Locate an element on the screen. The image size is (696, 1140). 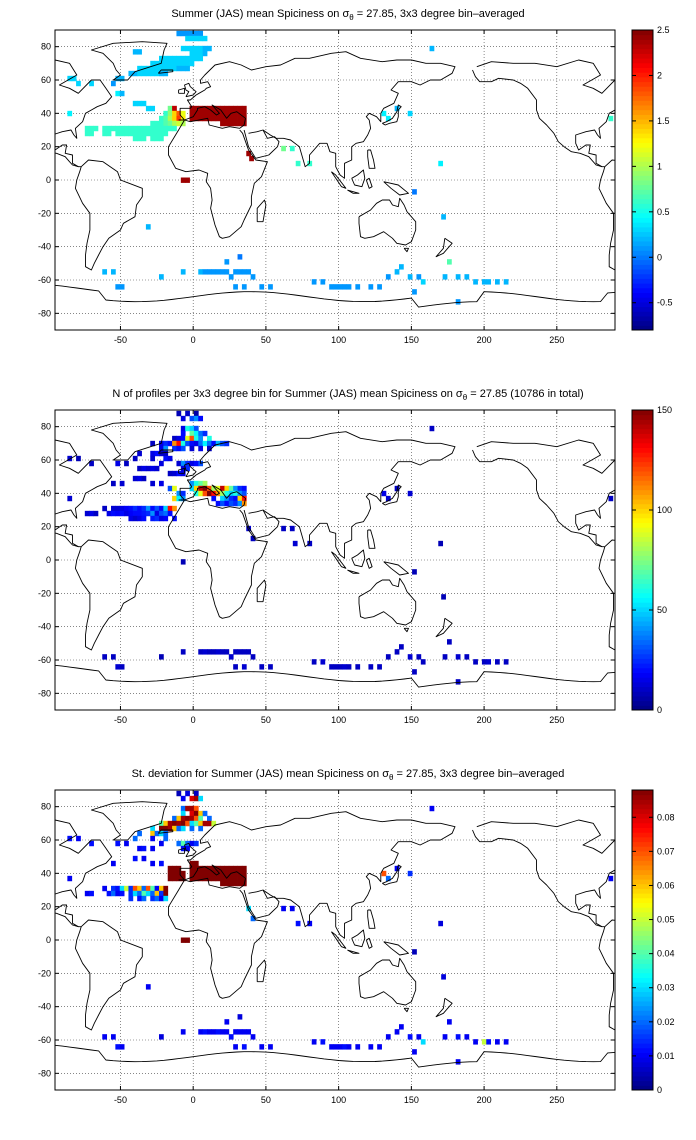
colorbar-tick-label: 0.07 is located at coordinates (666, 851).